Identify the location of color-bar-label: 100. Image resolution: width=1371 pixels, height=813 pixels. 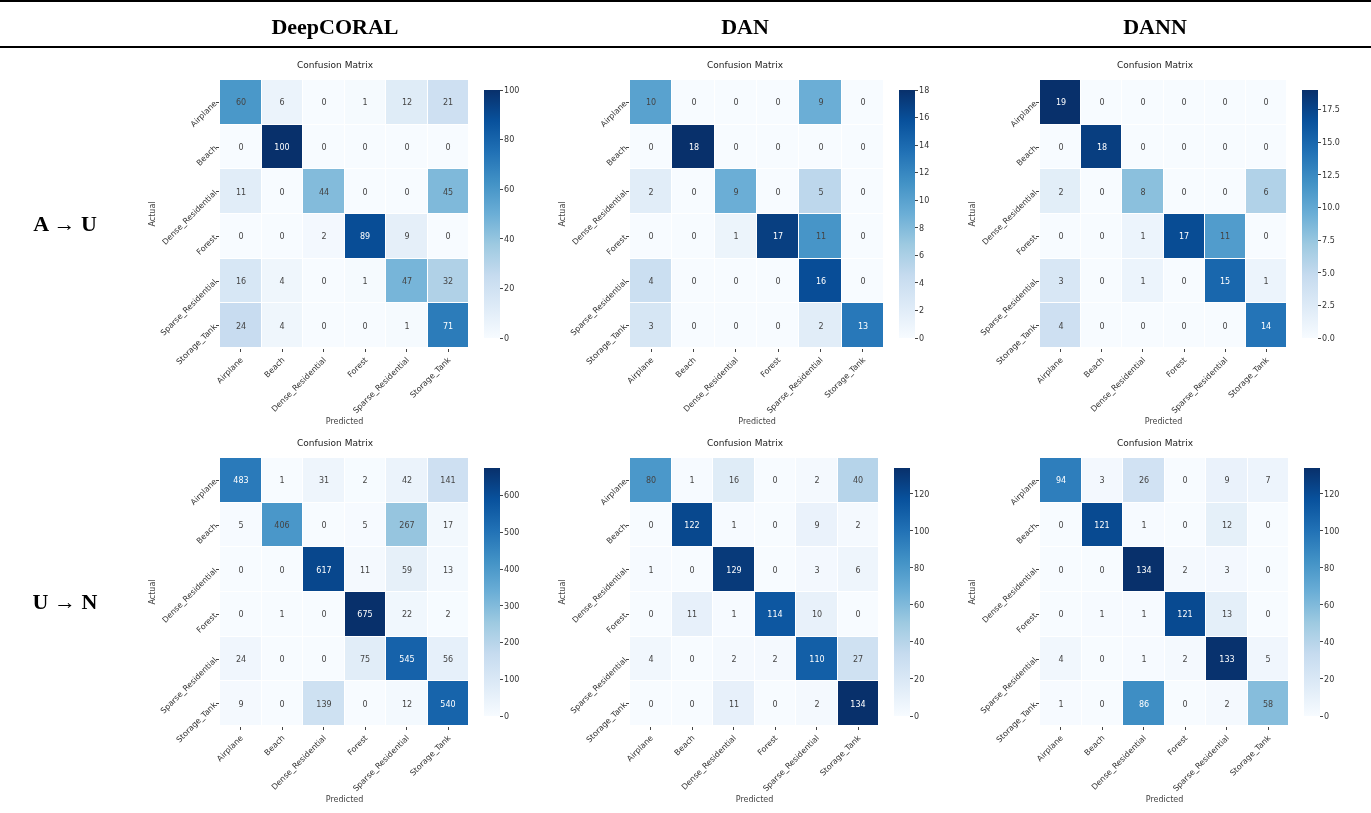
(512, 90).